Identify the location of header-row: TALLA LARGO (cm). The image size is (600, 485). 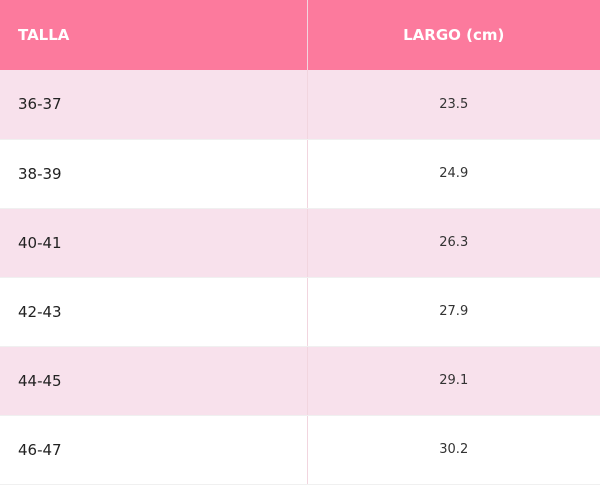
(300, 35).